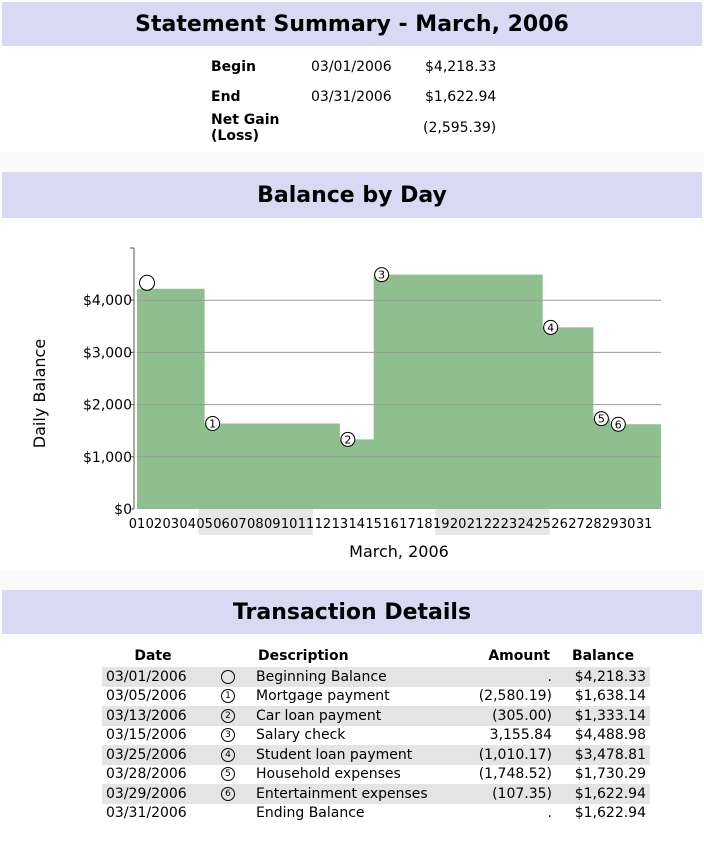 The height and width of the screenshot is (841, 704). What do you see at coordinates (323, 696) in the screenshot?
I see `cell-description: Mortgage payment` at bounding box center [323, 696].